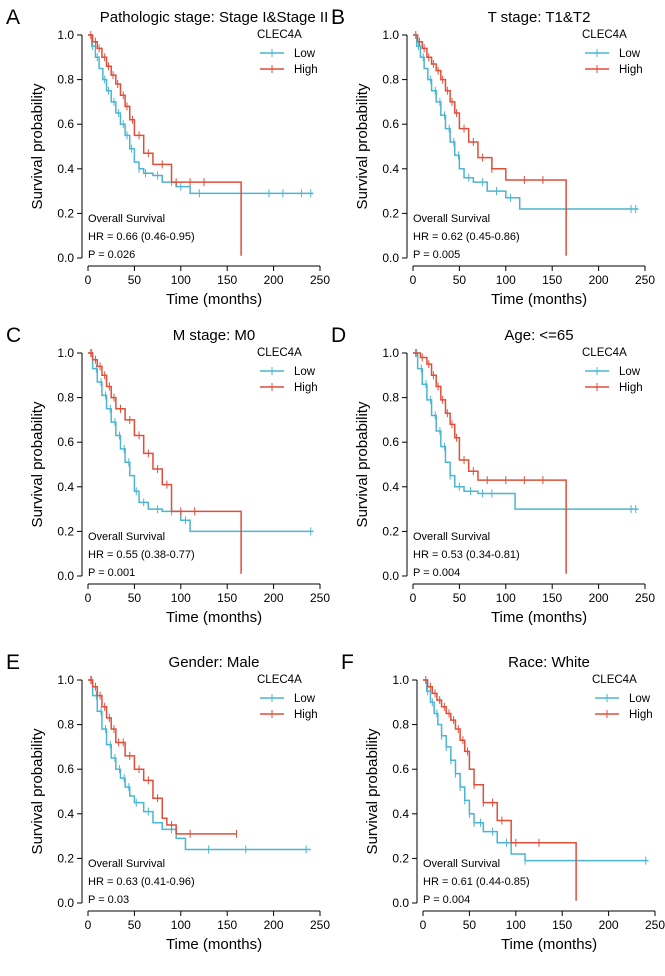 This screenshot has height=976, width=665. What do you see at coordinates (108, 900) in the screenshot?
I see `p-value-text: P = 0.03` at bounding box center [108, 900].